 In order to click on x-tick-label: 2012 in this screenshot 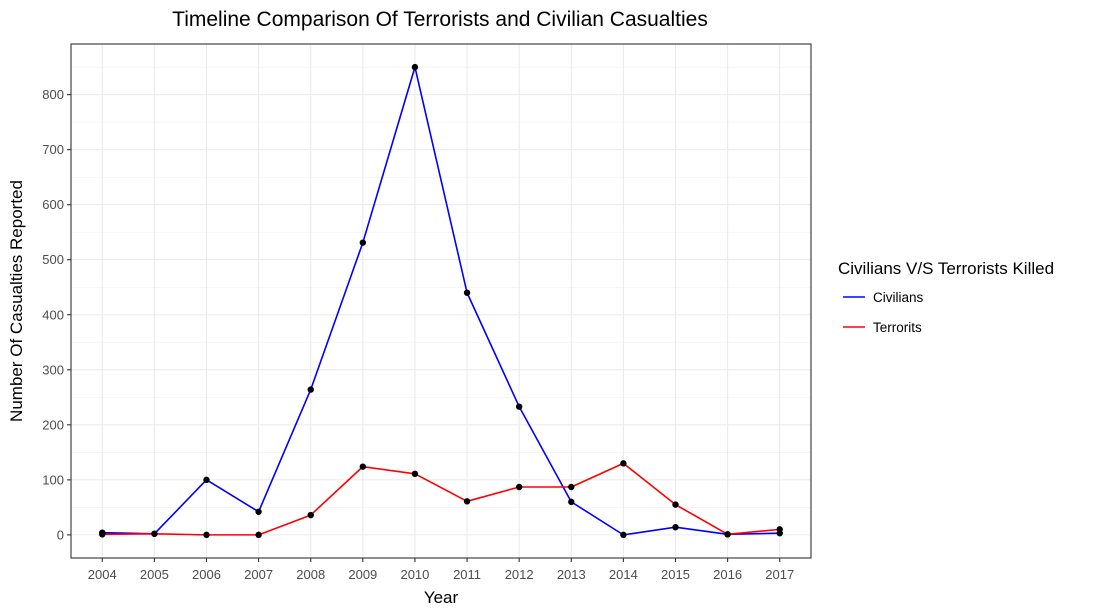, I will do `click(519, 574)`.